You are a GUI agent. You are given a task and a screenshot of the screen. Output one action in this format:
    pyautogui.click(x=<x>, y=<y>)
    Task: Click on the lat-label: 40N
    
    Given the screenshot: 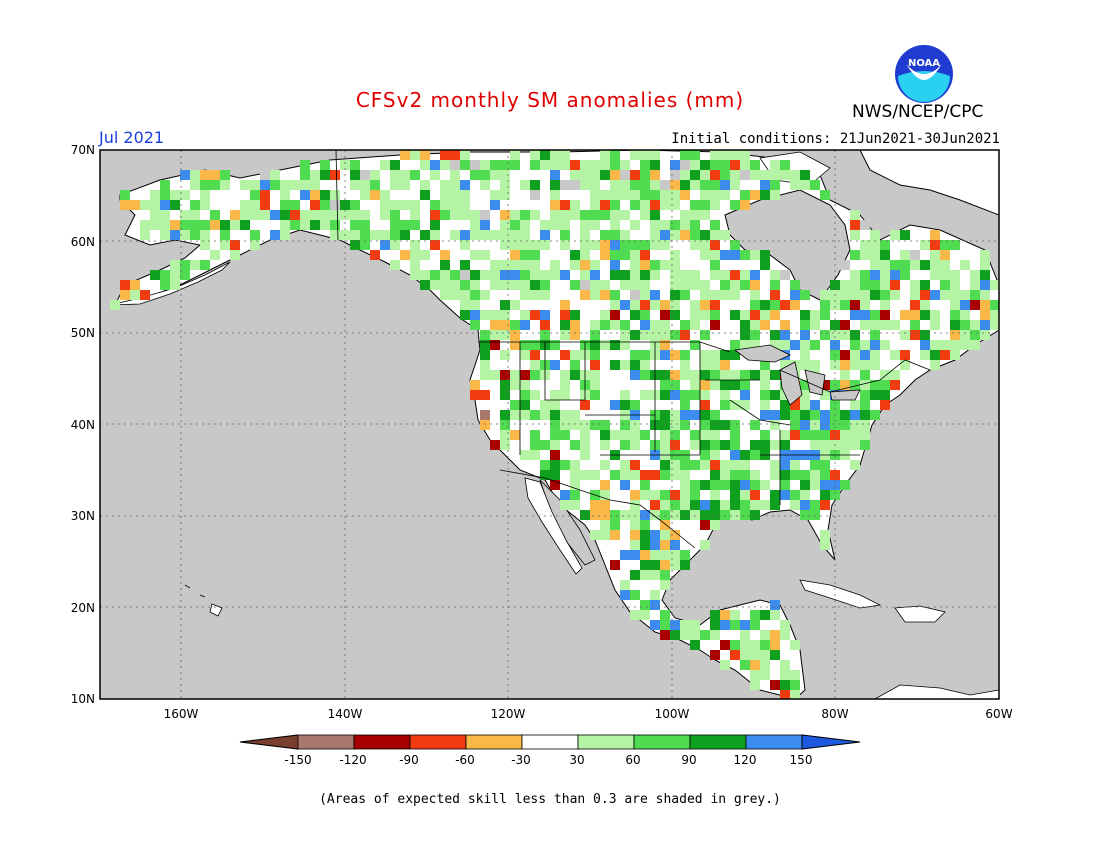 What is the action you would take?
    pyautogui.click(x=83, y=425)
    